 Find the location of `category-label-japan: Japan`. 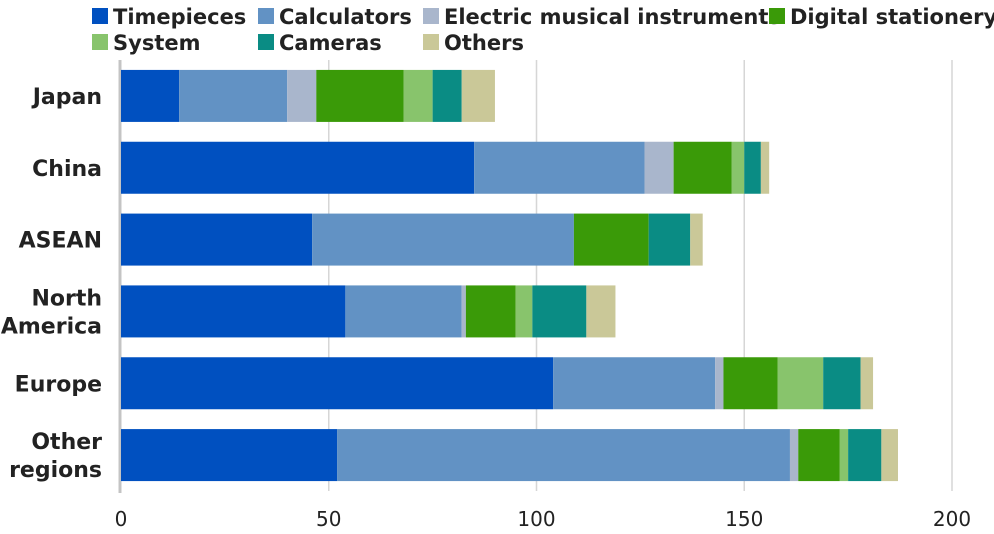

category-label-japan: Japan is located at coordinates (66, 97).